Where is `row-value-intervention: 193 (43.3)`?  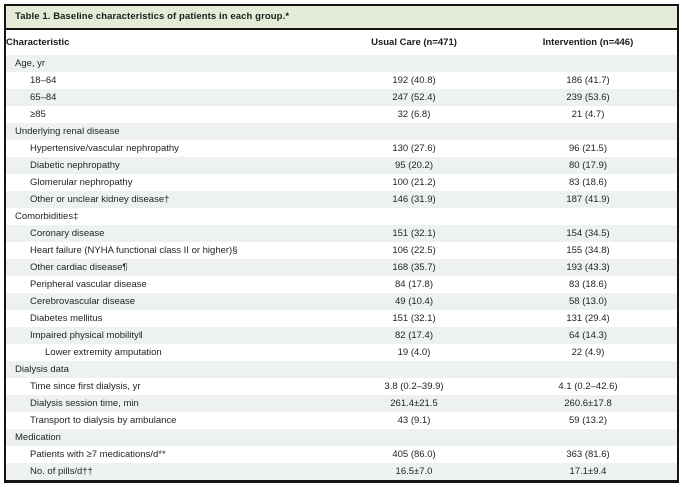
row-value-intervention: 193 (43.3) is located at coordinates (588, 267).